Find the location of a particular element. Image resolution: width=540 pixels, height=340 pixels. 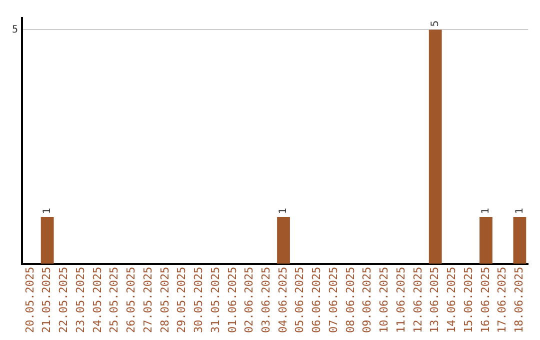

x-tick-label: 30.05.2025 is located at coordinates (199, 300).